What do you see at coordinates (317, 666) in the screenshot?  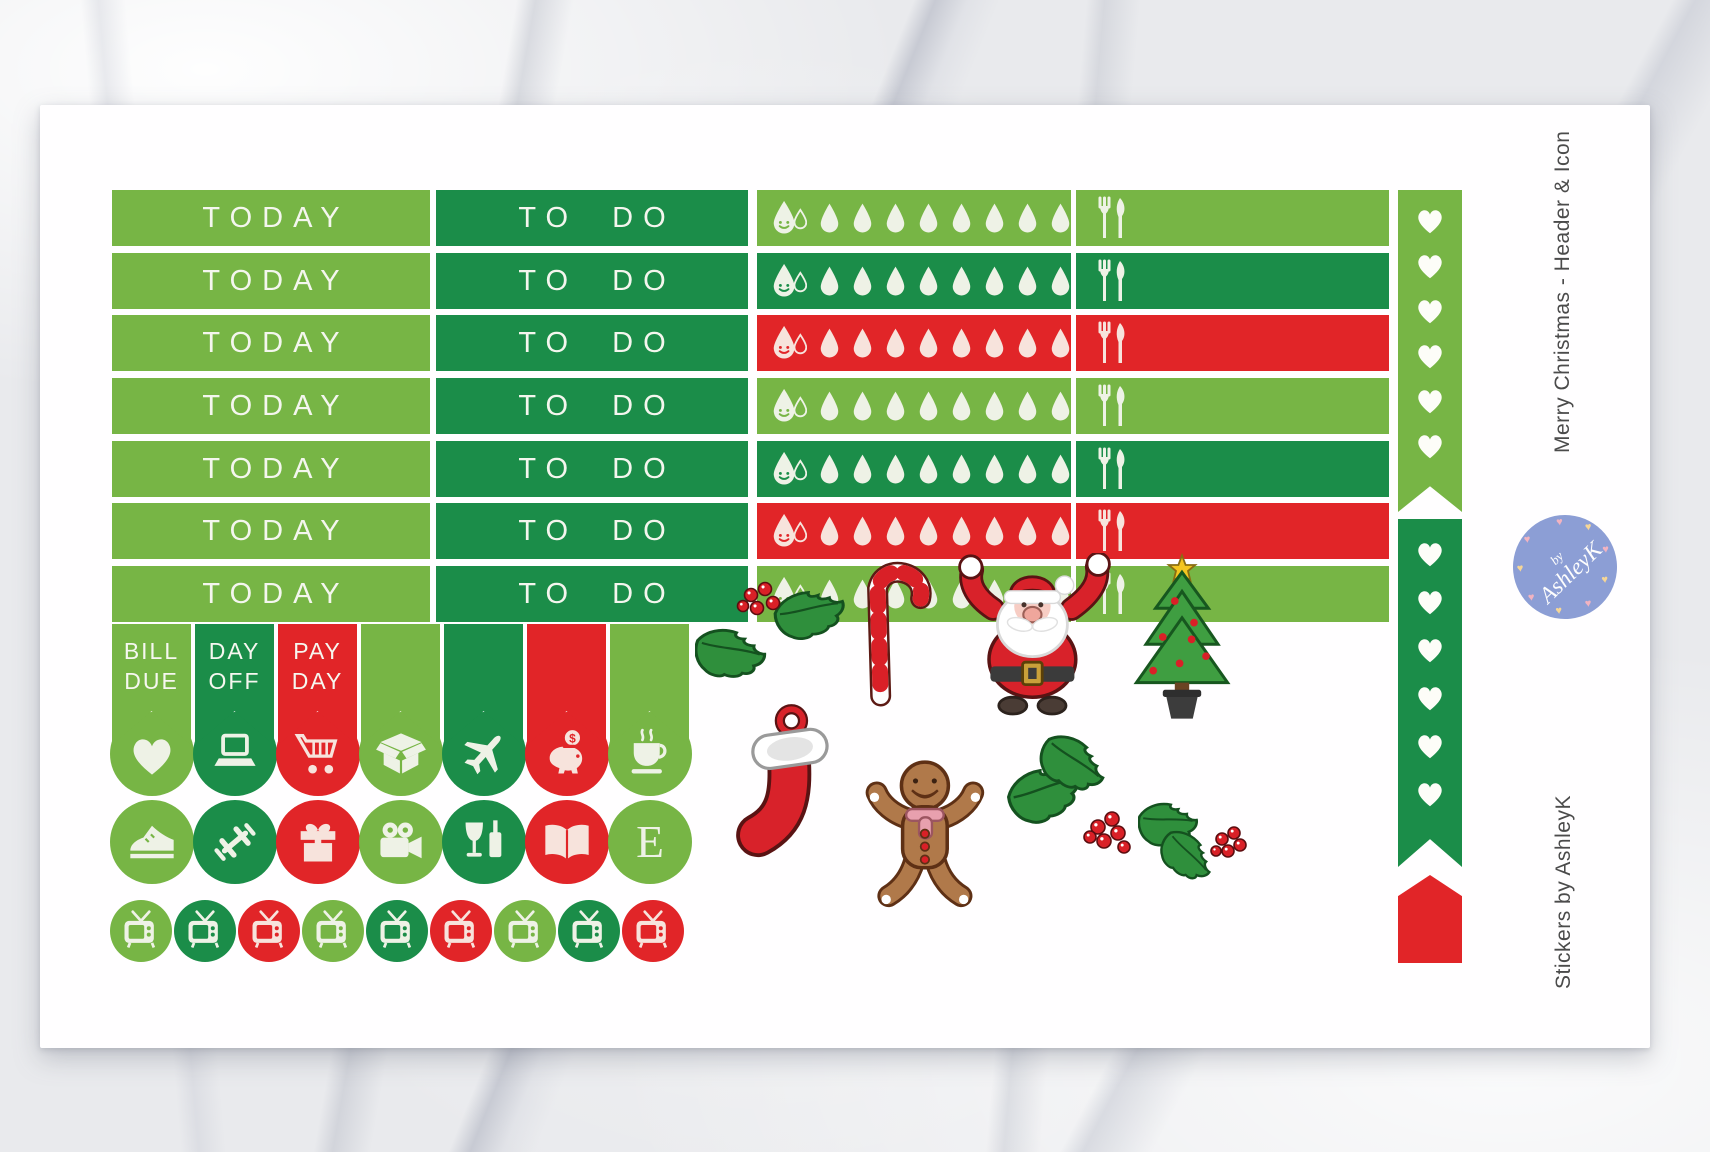 I see `flag-label: PAY DAY` at bounding box center [317, 666].